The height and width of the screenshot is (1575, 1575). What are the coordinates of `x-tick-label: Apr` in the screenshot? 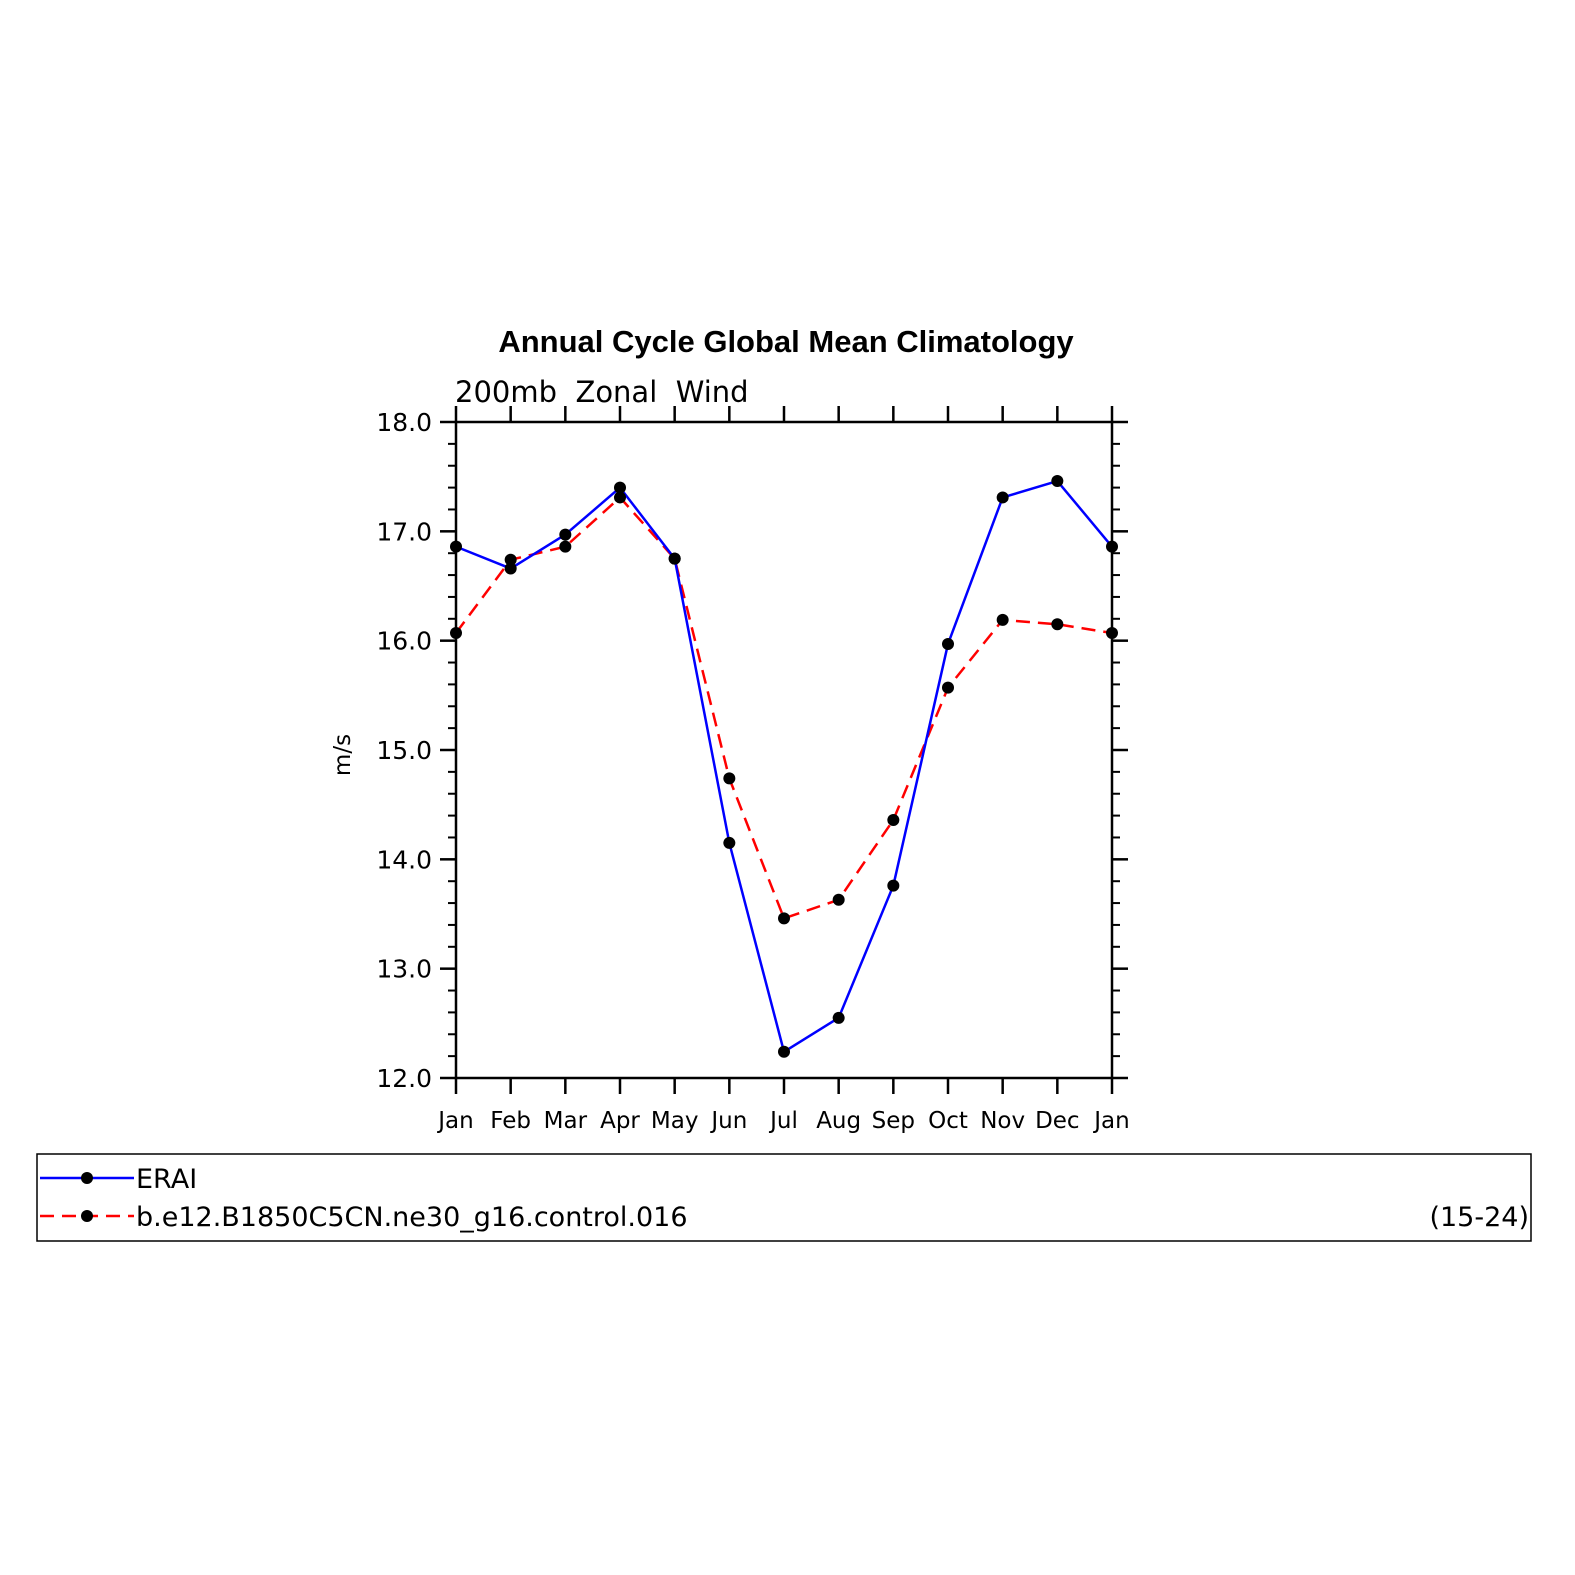 It's located at (620, 1121).